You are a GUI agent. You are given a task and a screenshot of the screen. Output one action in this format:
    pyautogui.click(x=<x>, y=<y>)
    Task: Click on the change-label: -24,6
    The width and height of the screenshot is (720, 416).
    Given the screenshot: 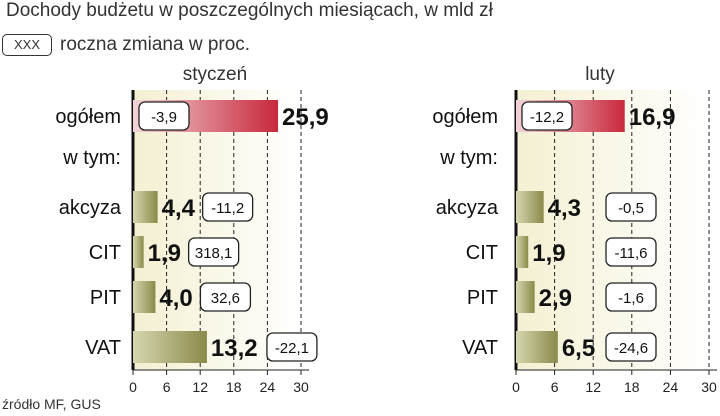 What is the action you would take?
    pyautogui.click(x=631, y=348)
    